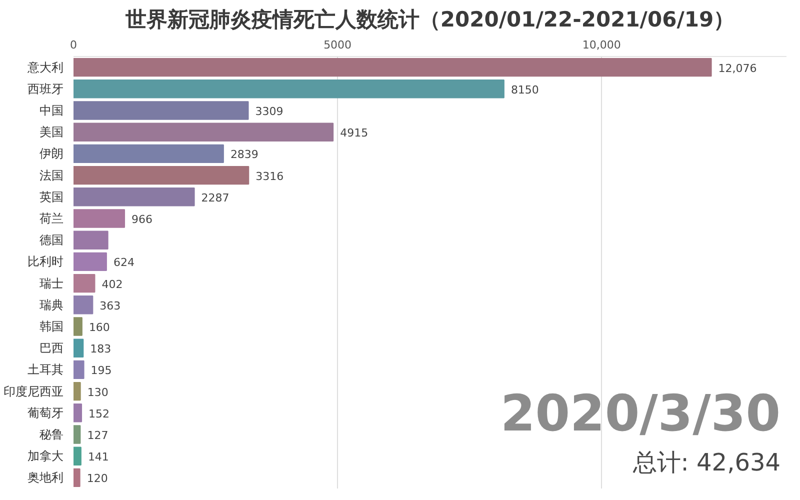 The height and width of the screenshot is (500, 800). I want to click on data-label: 363, so click(110, 305).